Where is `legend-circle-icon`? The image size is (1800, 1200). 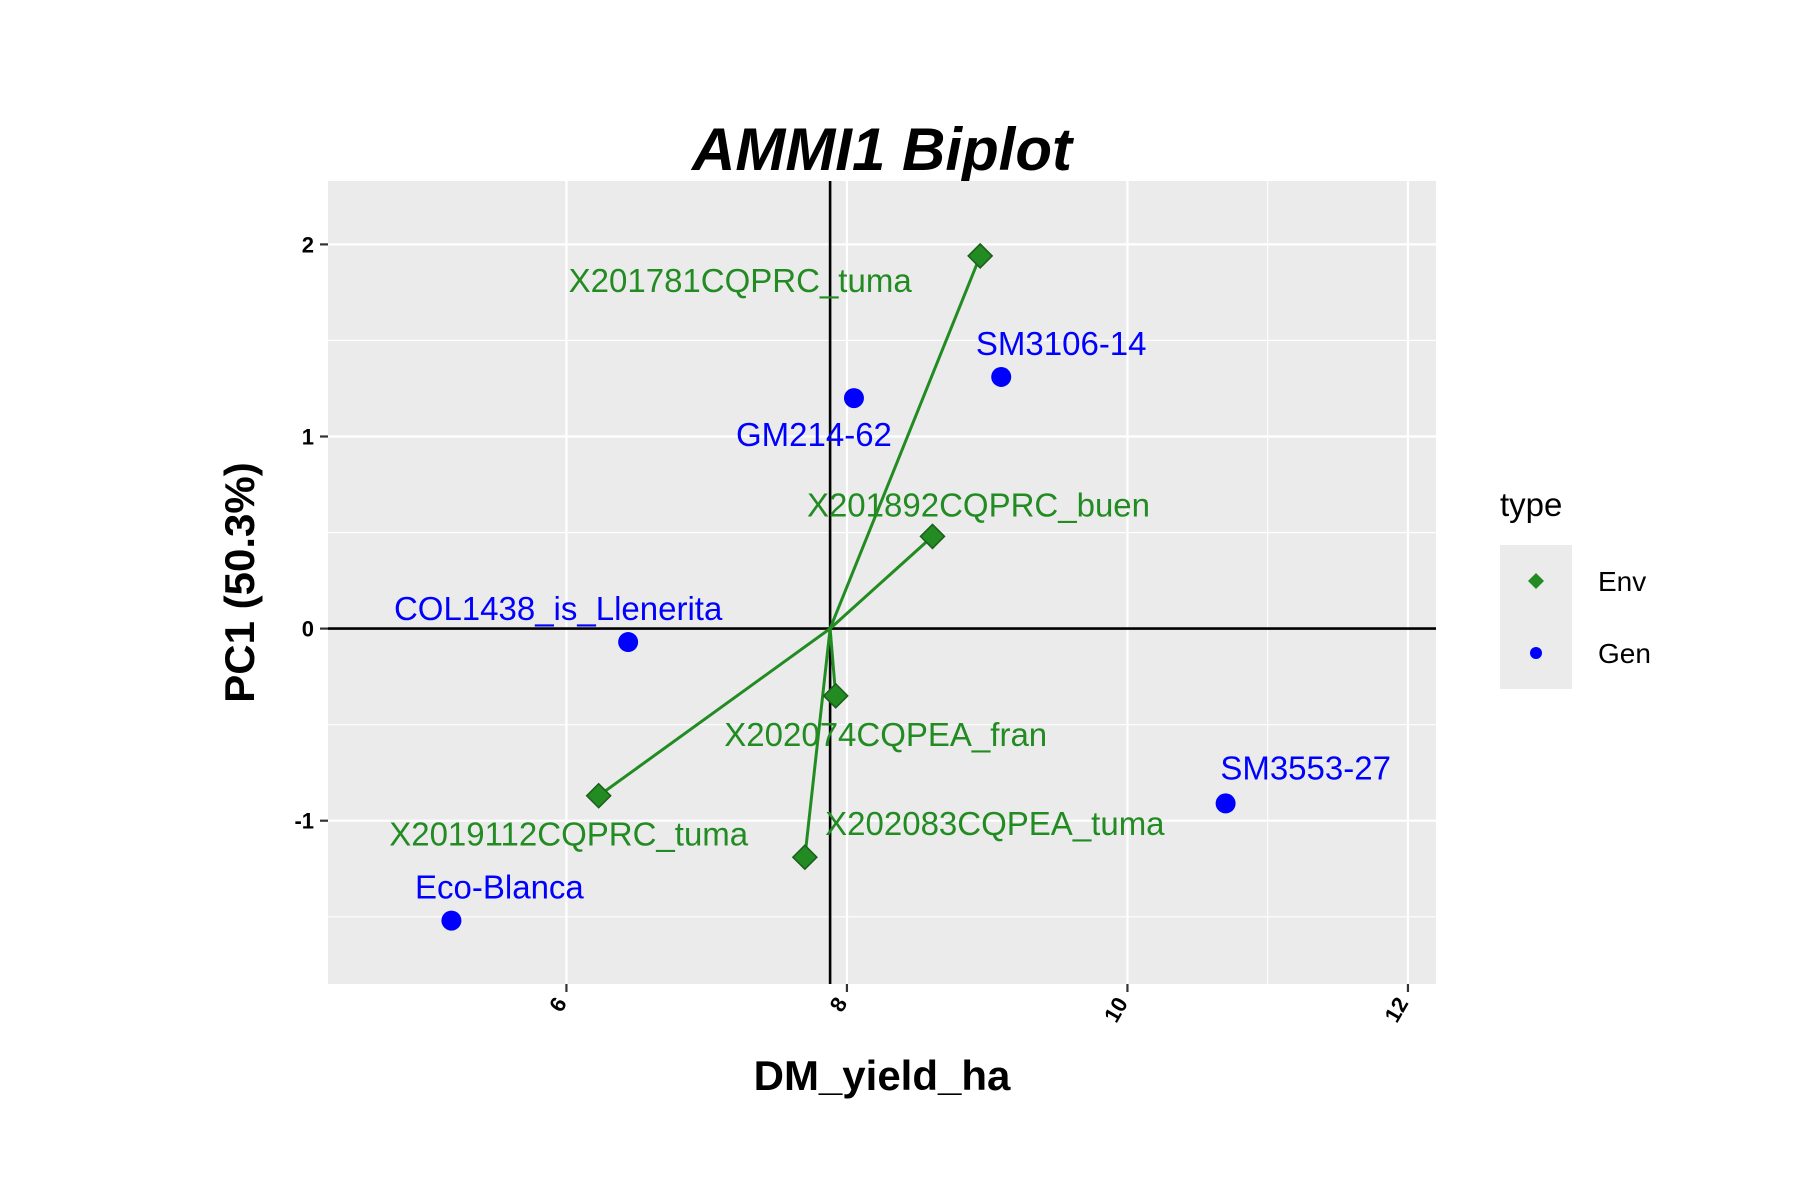
legend-circle-icon is located at coordinates (1536, 653).